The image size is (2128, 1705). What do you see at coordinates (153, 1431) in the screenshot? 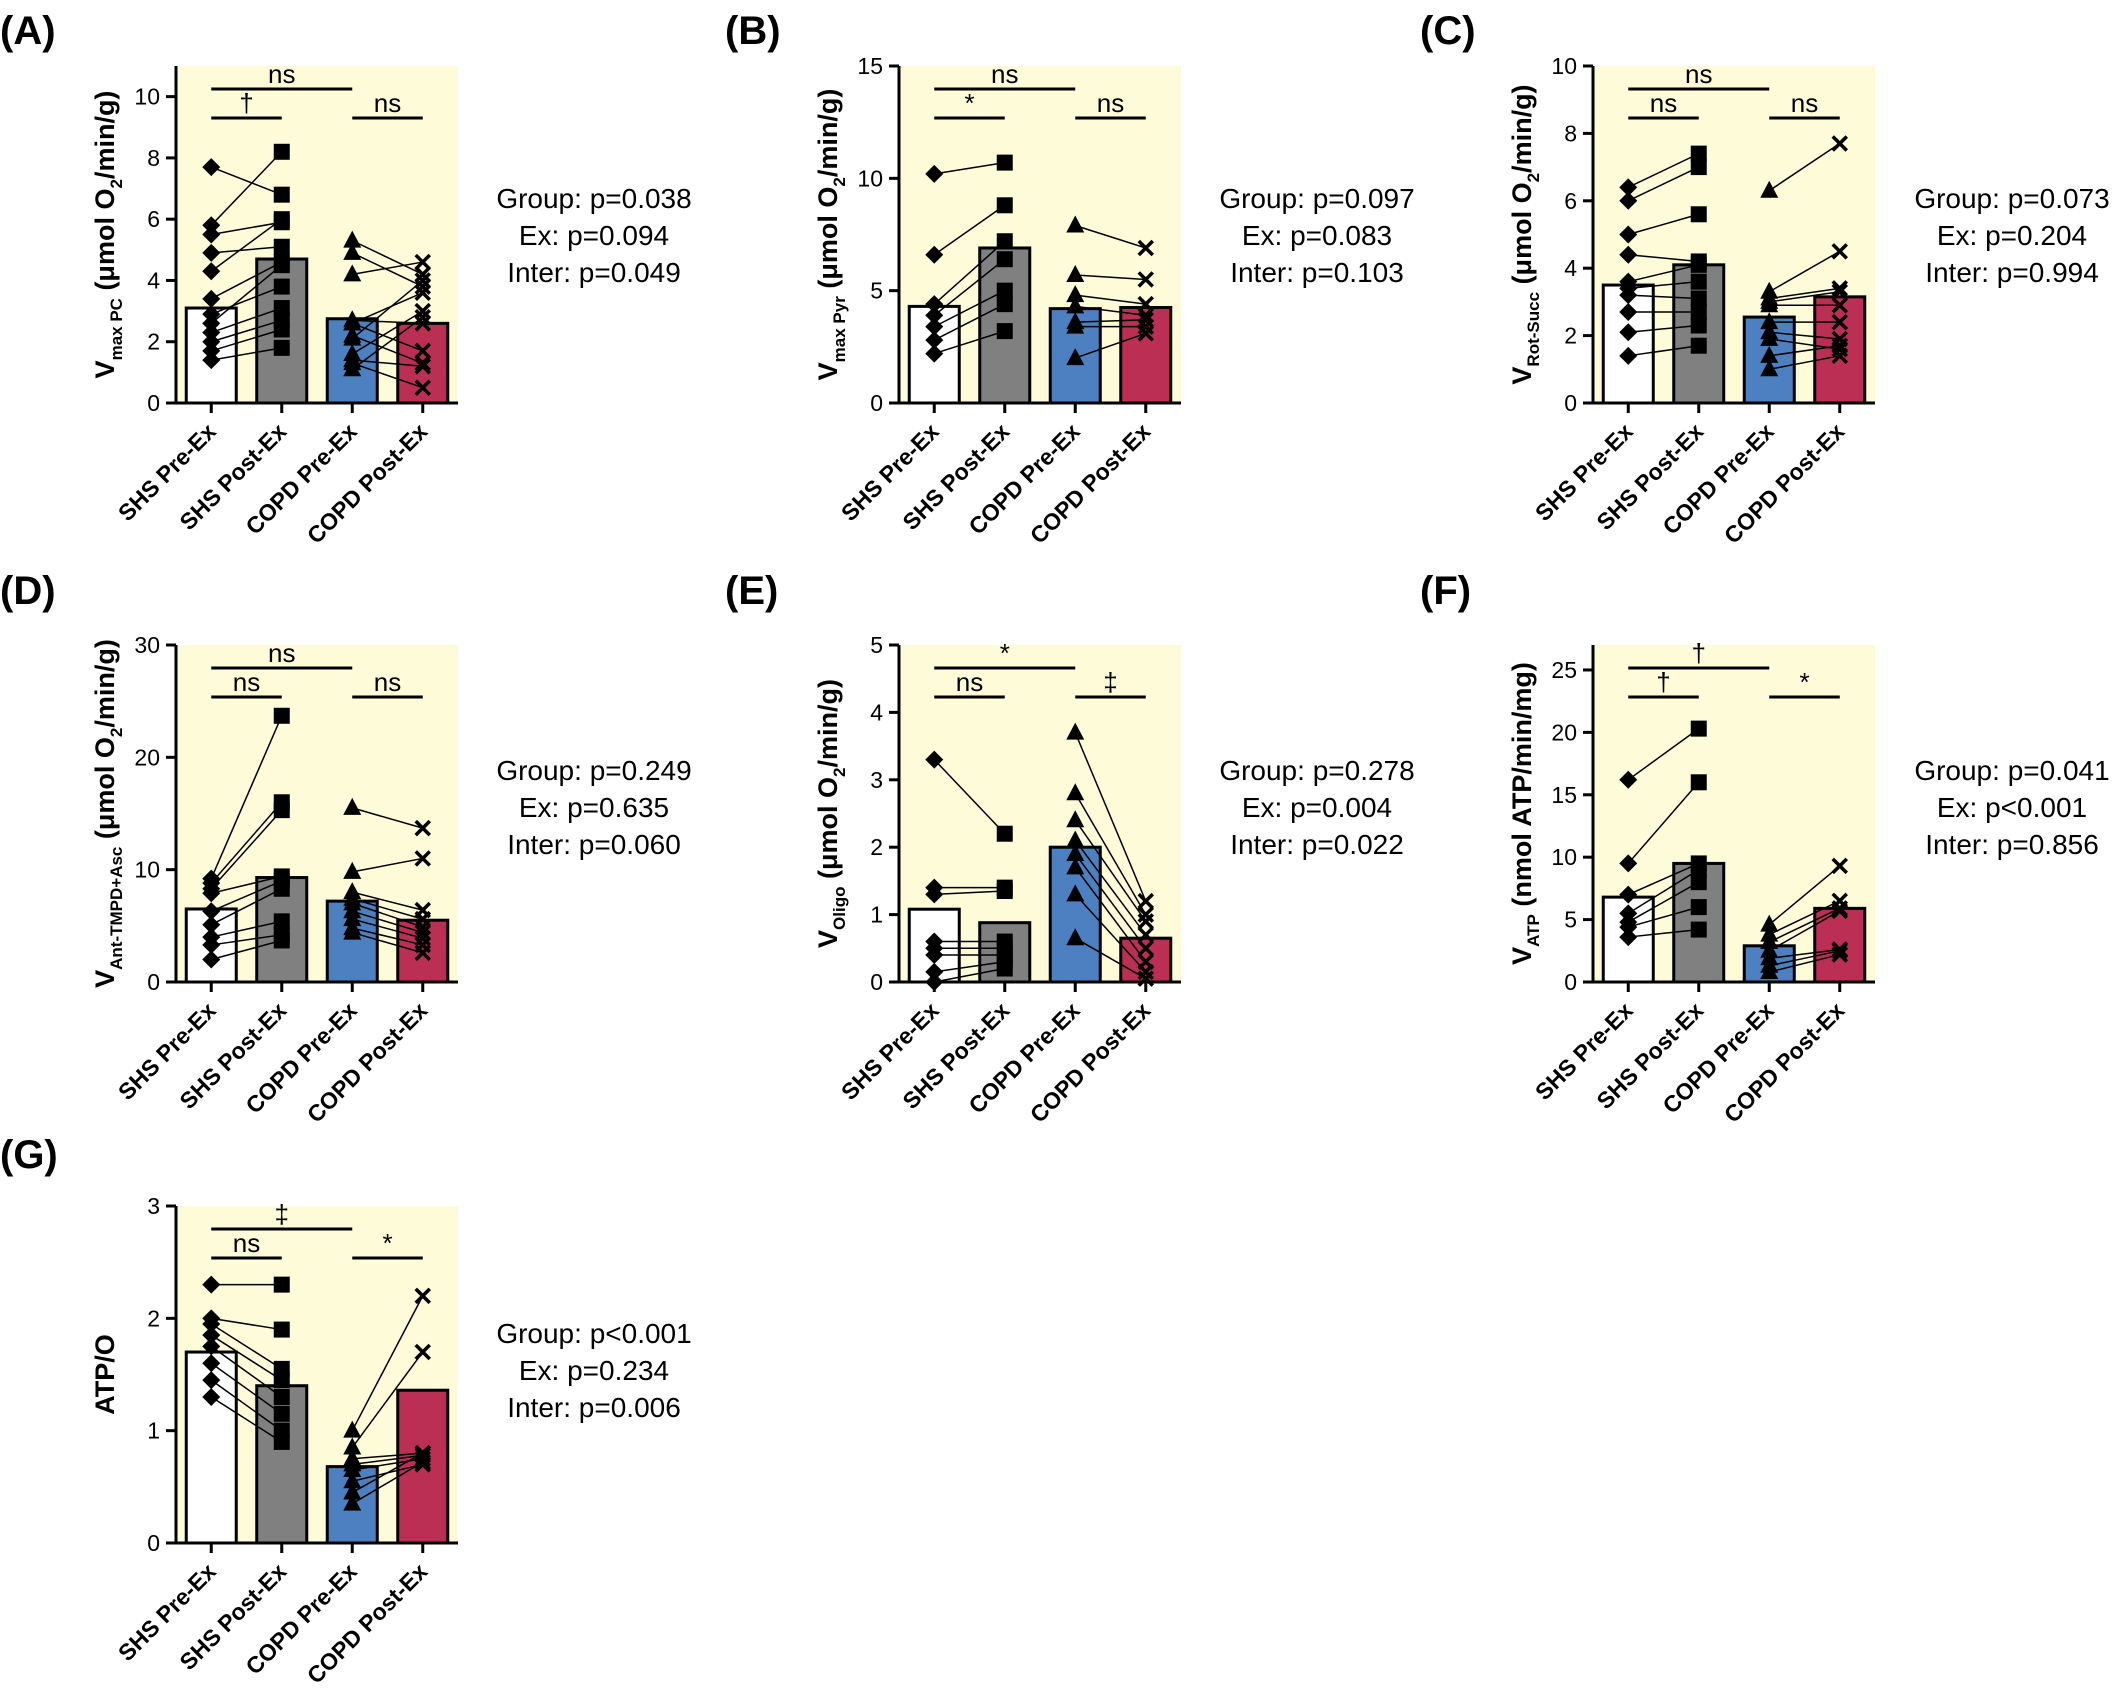
I see `y-tick-label: 1` at bounding box center [153, 1431].